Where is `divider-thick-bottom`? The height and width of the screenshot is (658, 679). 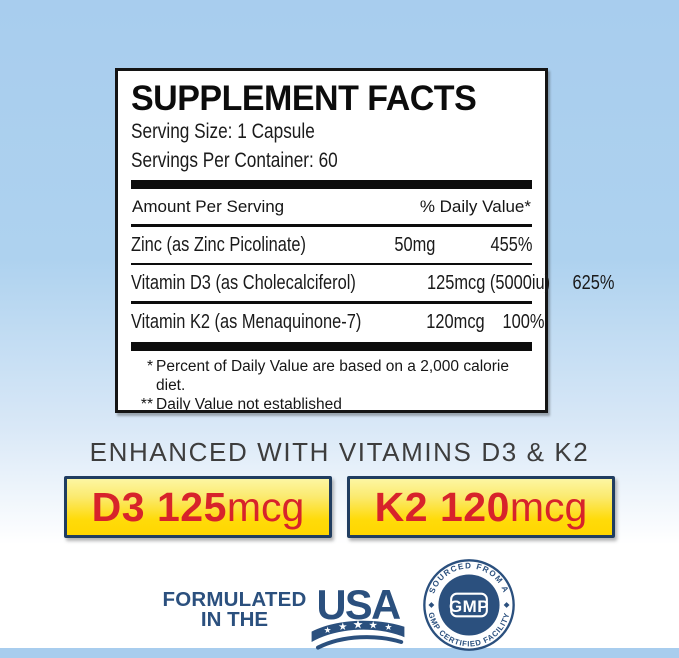
divider-thick-bottom is located at coordinates (331, 346).